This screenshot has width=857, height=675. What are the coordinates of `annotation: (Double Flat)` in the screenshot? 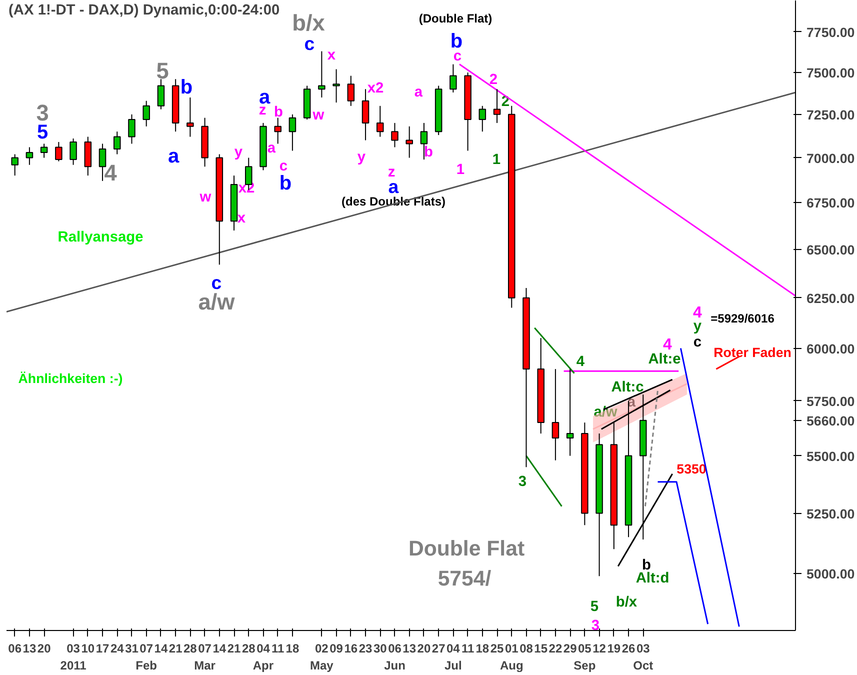 It's located at (455, 19).